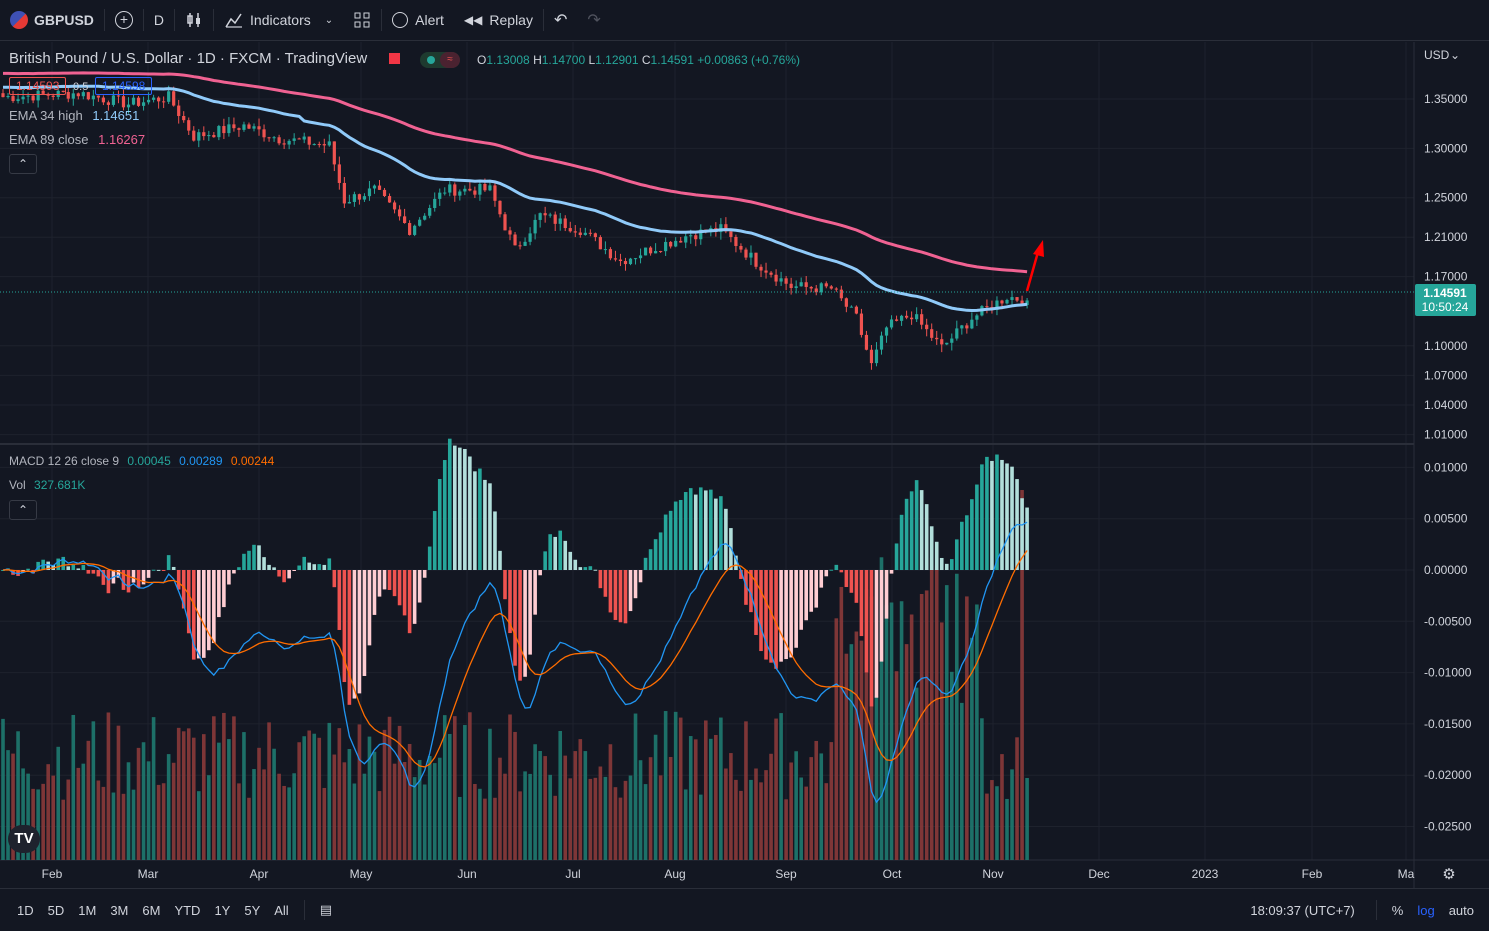  What do you see at coordinates (159, 20) in the screenshot?
I see `interval-button: D` at bounding box center [159, 20].